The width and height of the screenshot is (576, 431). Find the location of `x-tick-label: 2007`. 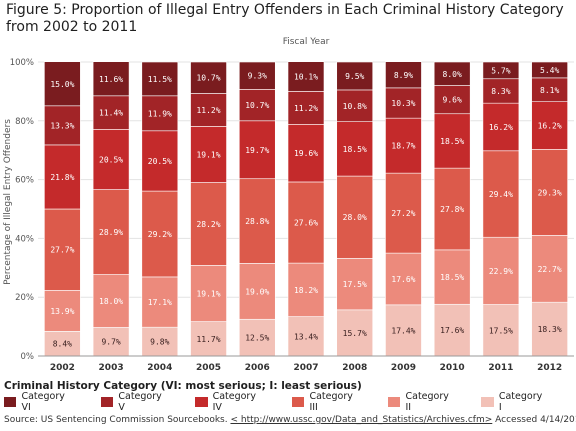

x-tick-label: 2007 is located at coordinates (305, 368).